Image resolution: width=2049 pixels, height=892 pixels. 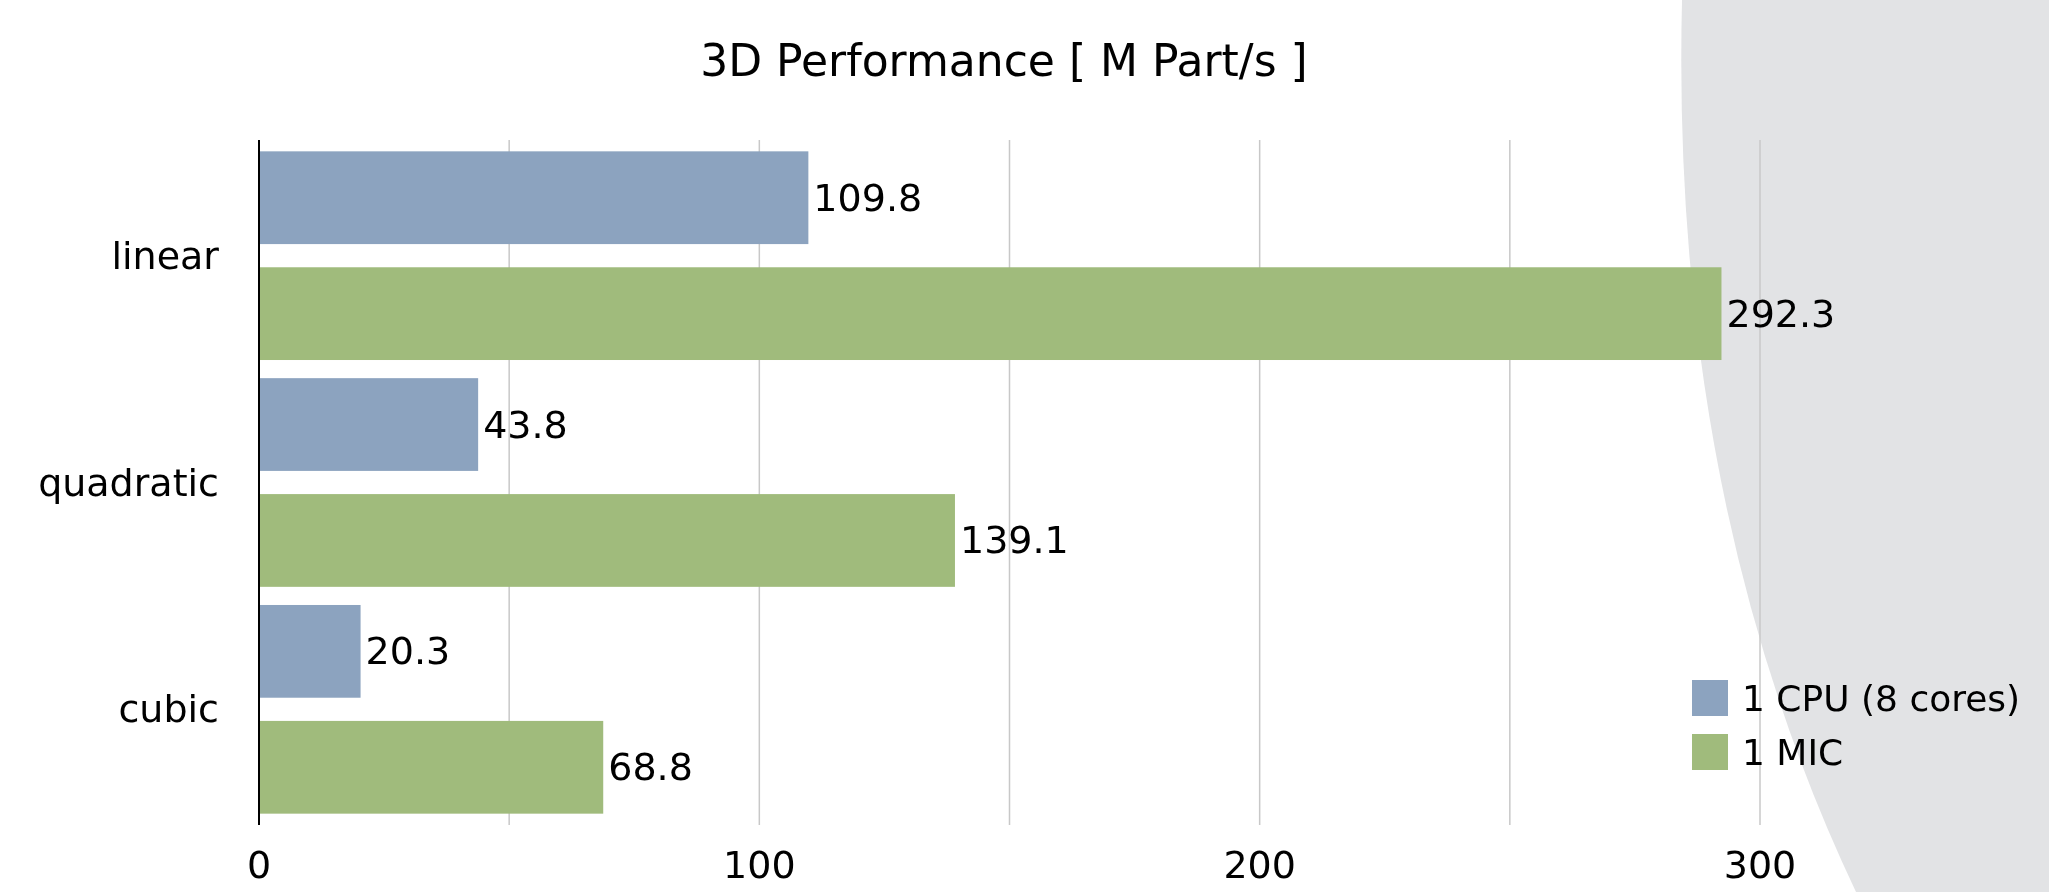 What do you see at coordinates (1793, 752) in the screenshot?
I see `legend-label: 1 MIC` at bounding box center [1793, 752].